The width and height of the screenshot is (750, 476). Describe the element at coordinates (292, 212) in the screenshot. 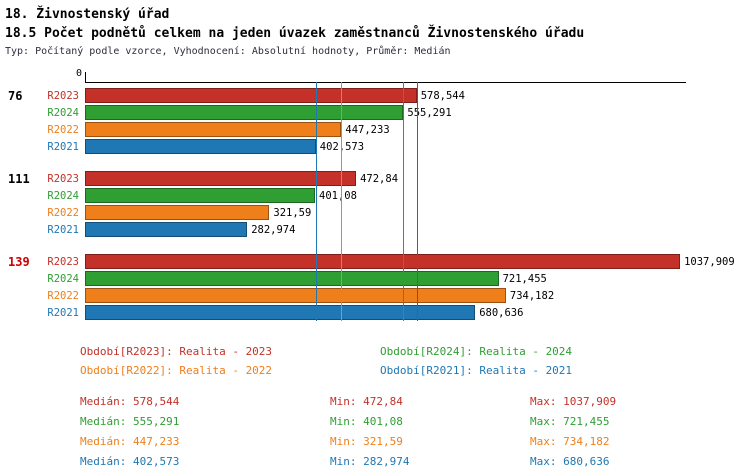

I see `bar-value-label: 321,59` at that location.